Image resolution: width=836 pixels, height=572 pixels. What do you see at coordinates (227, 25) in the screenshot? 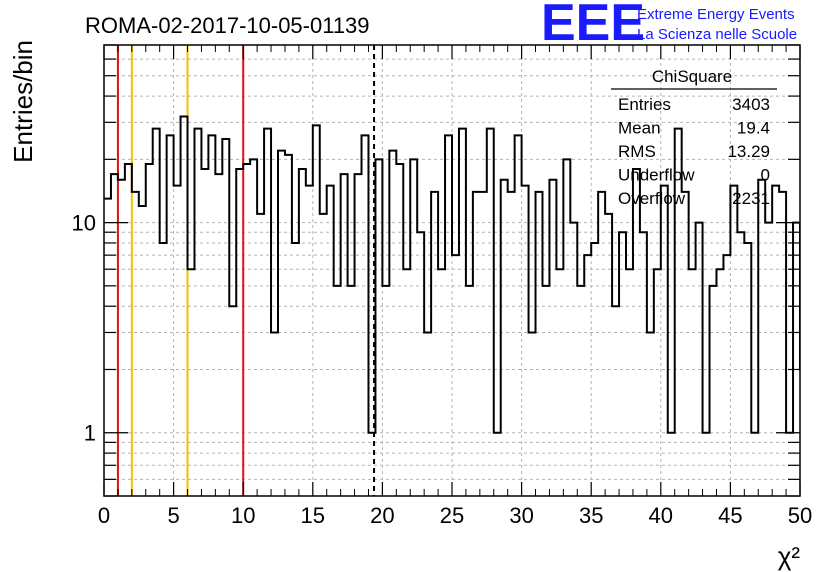
I see `chart-title: ROMA-02-2017-10-05-01139` at bounding box center [227, 25].